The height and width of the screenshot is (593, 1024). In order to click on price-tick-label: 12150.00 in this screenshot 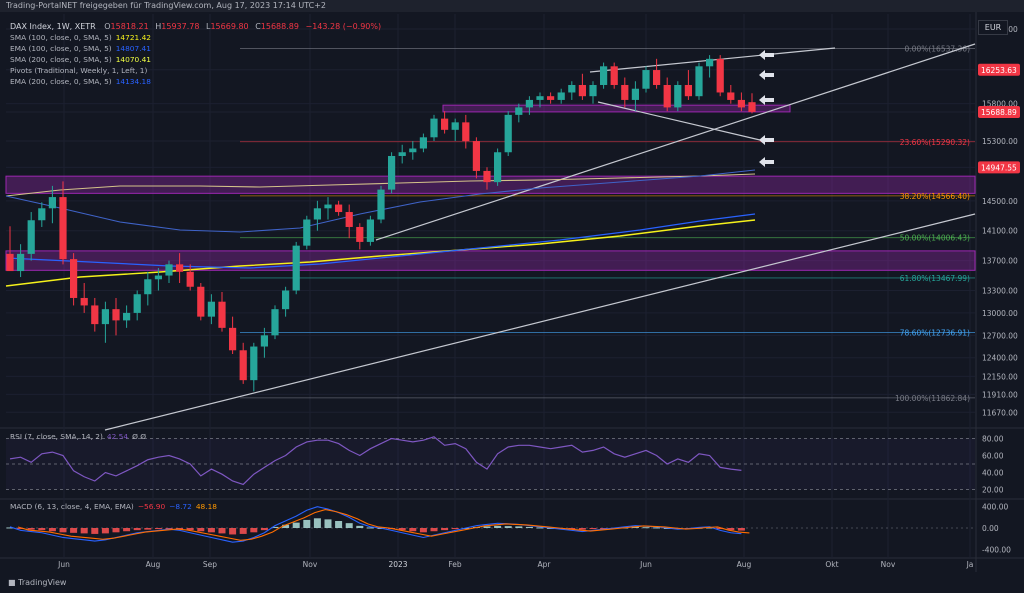, I will do `click(1000, 376)`.